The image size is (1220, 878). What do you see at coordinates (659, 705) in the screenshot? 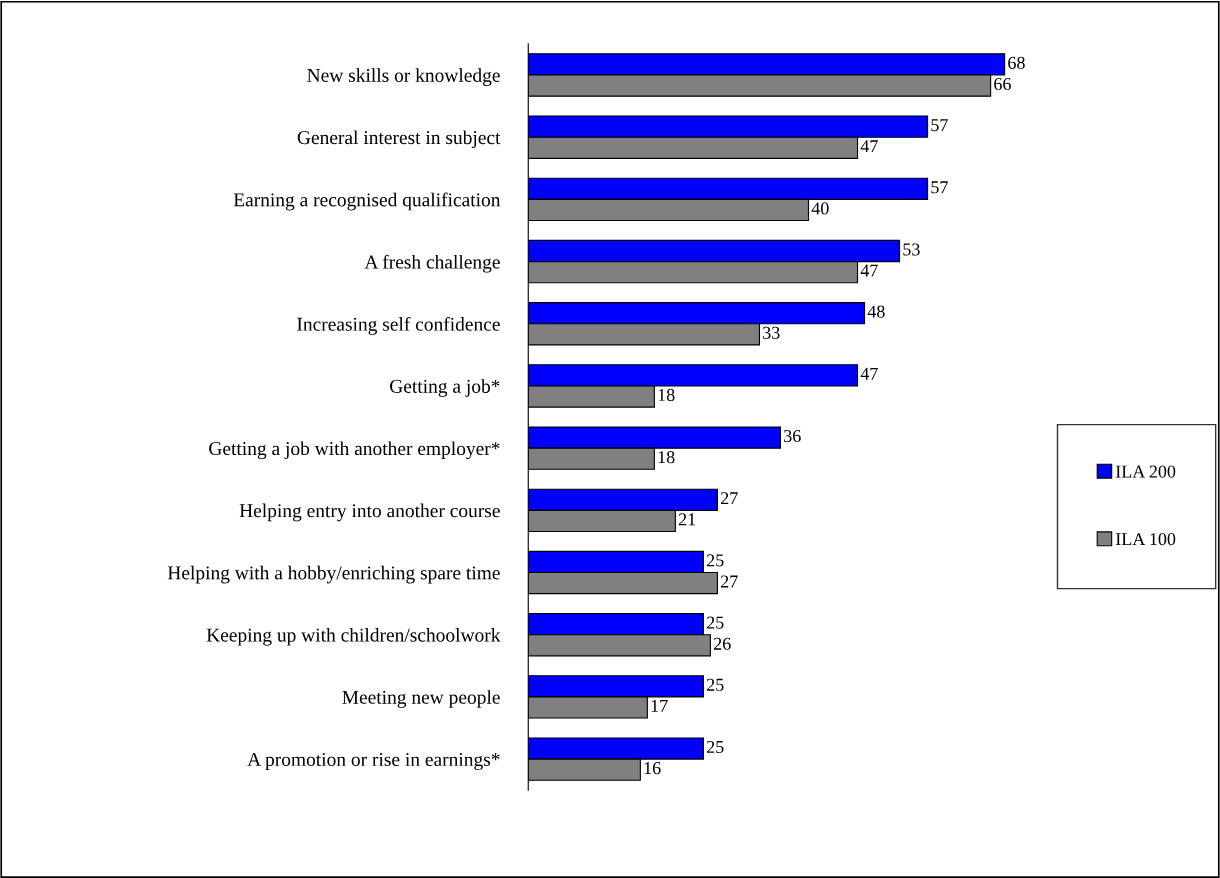
I see `data-label: 17` at bounding box center [659, 705].